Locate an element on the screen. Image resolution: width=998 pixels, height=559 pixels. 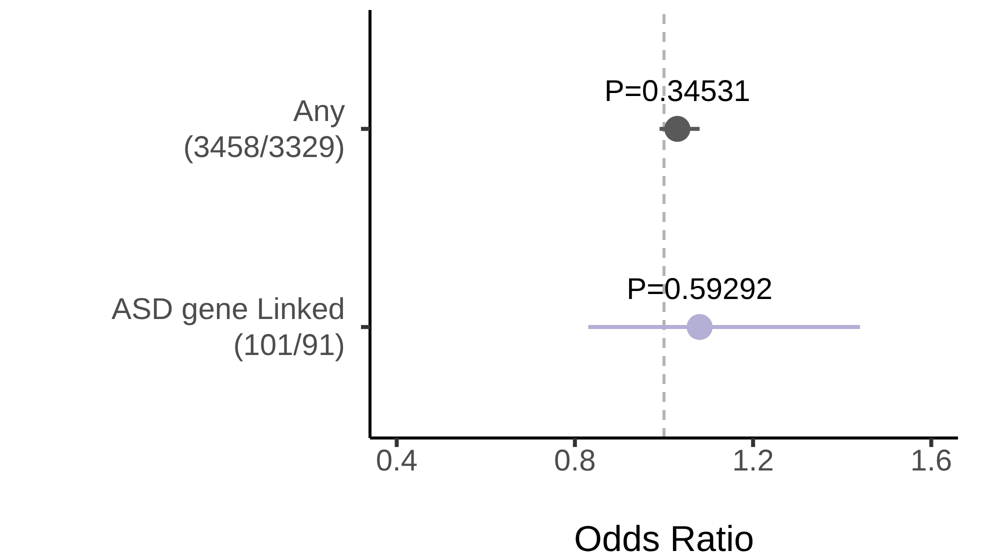
x-tick-label: 1.6 is located at coordinates (931, 461).